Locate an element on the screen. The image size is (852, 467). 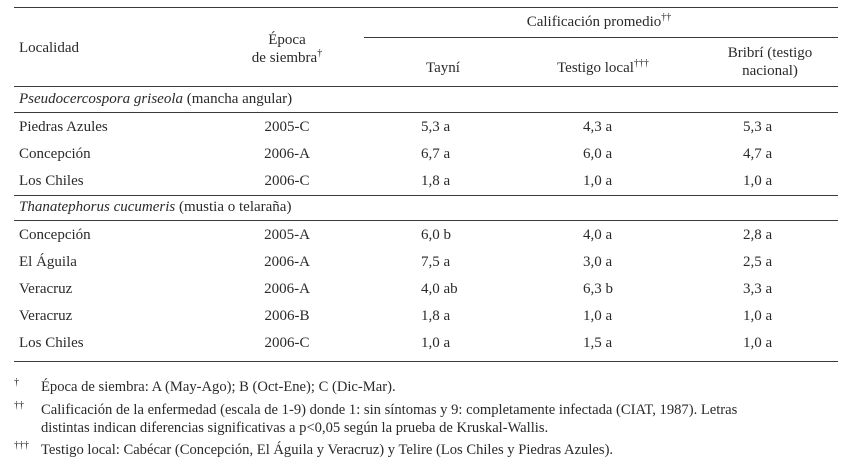
cell-testigo: 4,3 a is located at coordinates (598, 127).